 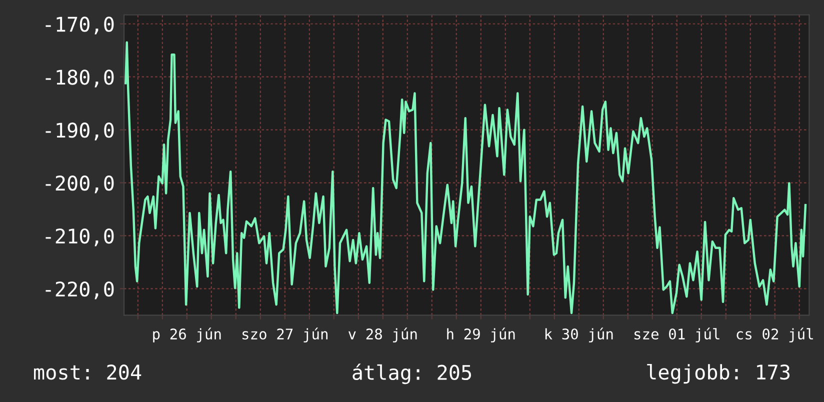 I want to click on y-tick-label: -200,0, so click(x=80, y=185).